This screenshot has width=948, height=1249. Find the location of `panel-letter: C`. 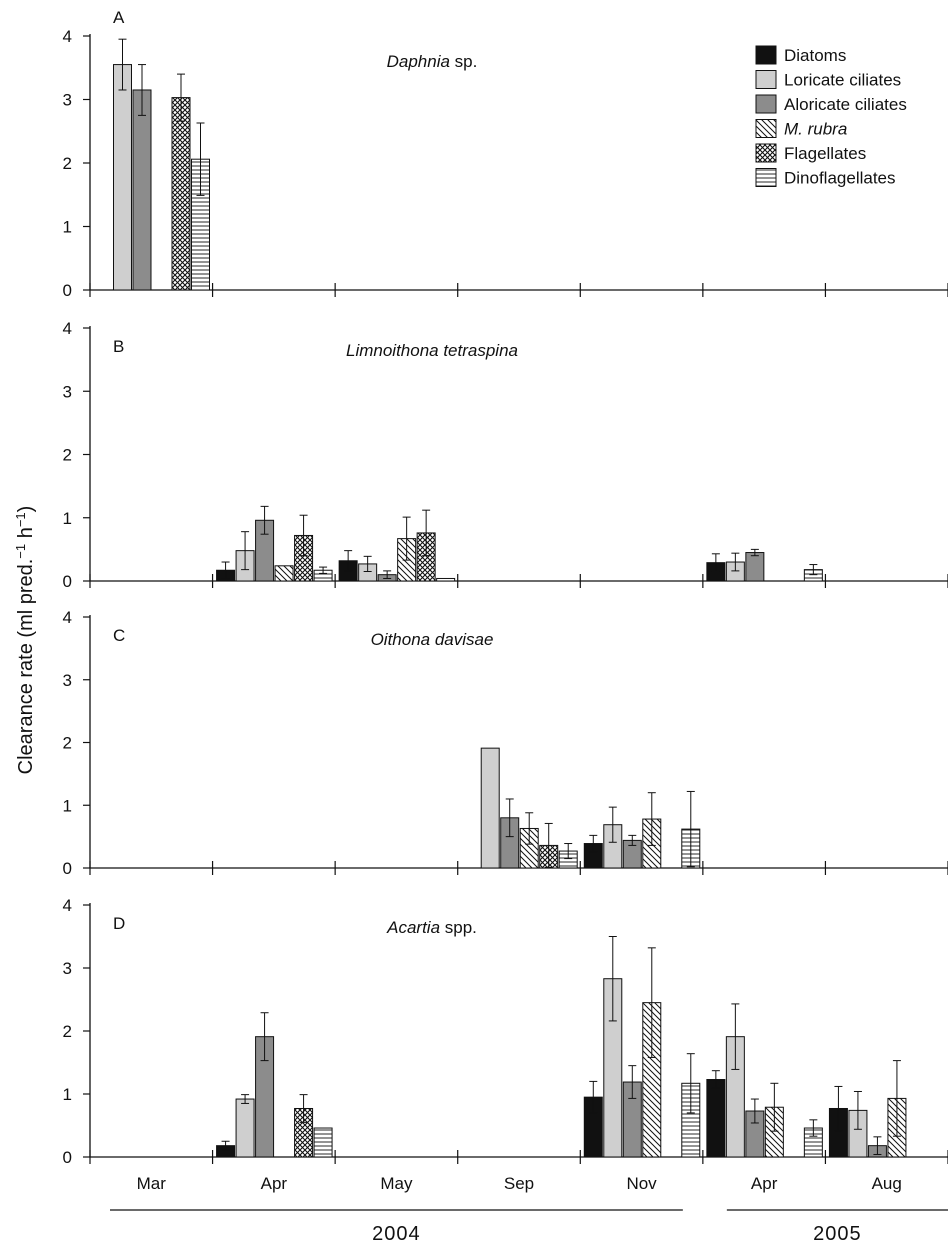

panel-letter: C is located at coordinates (119, 635).